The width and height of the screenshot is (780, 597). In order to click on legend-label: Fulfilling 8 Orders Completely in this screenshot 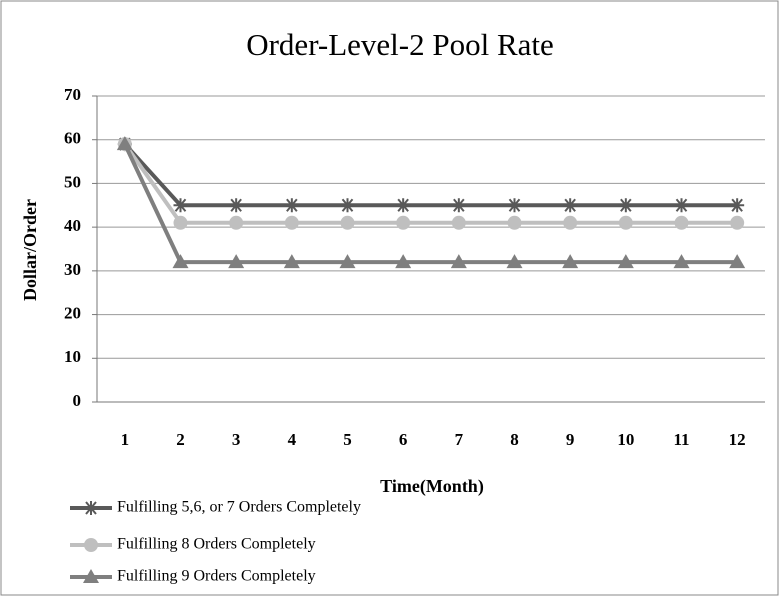, I will do `click(216, 544)`.